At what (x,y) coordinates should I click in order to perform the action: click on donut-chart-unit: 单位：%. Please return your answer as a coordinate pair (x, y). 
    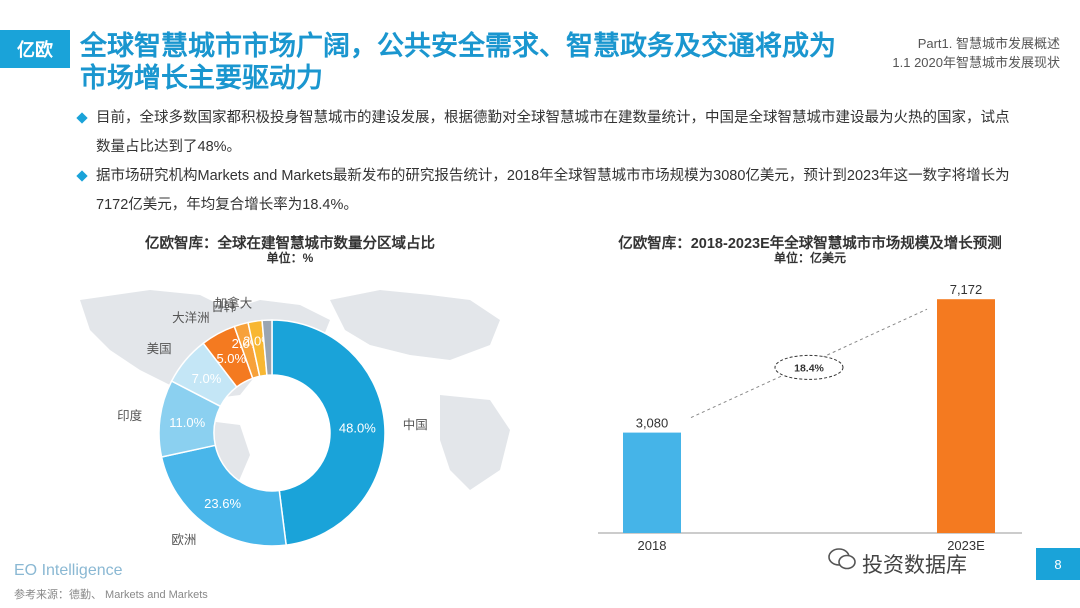
    Looking at the image, I should click on (290, 258).